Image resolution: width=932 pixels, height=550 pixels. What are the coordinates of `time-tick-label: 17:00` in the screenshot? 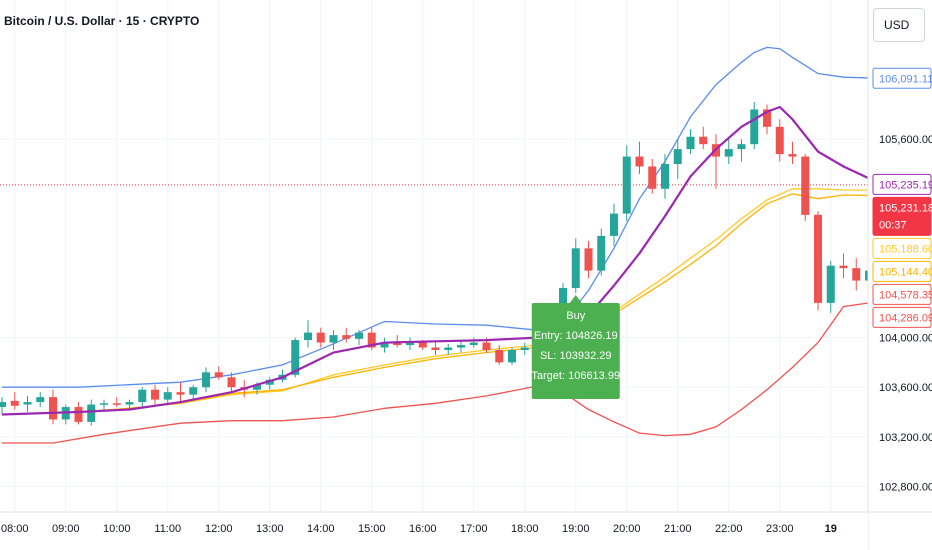 It's located at (474, 529).